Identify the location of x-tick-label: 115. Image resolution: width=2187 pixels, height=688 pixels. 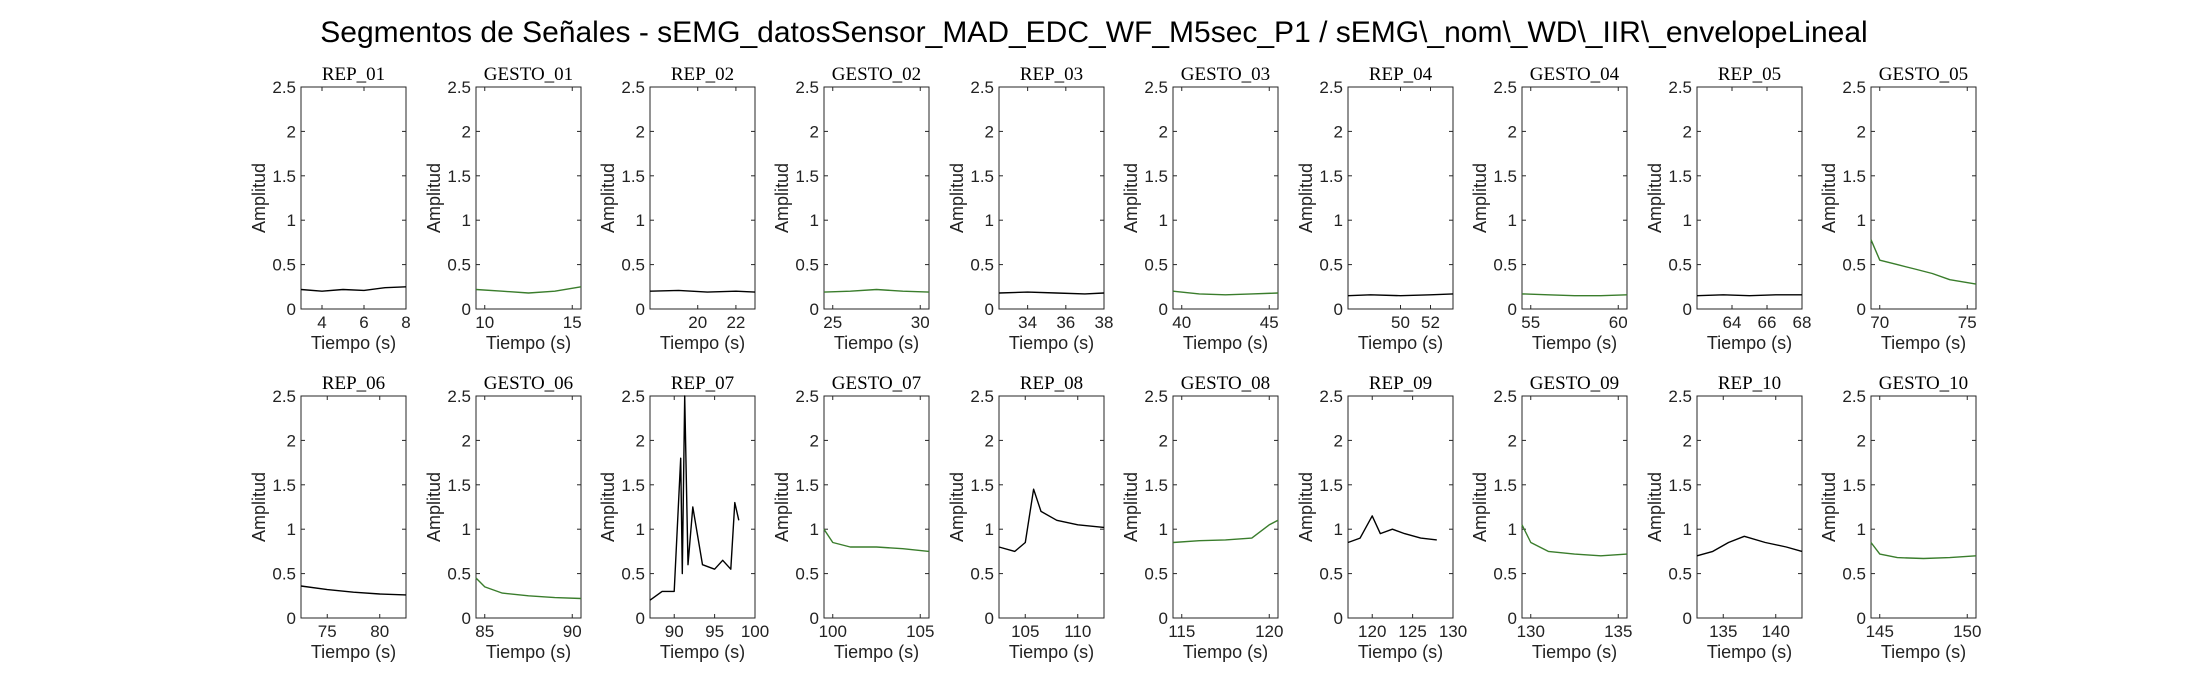
(1181, 631).